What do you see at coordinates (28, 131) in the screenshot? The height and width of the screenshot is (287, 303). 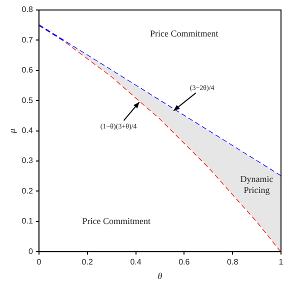 I see `y-tick-label: 0.4` at bounding box center [28, 131].